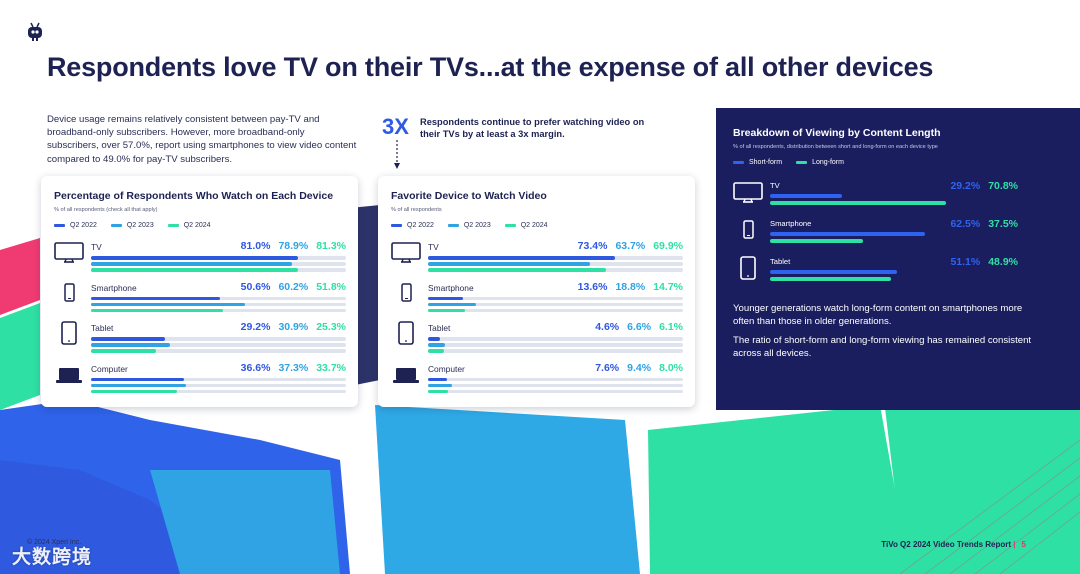 The height and width of the screenshot is (574, 1080). What do you see at coordinates (331, 246) in the screenshot?
I see `data-label: 81.3%` at bounding box center [331, 246].